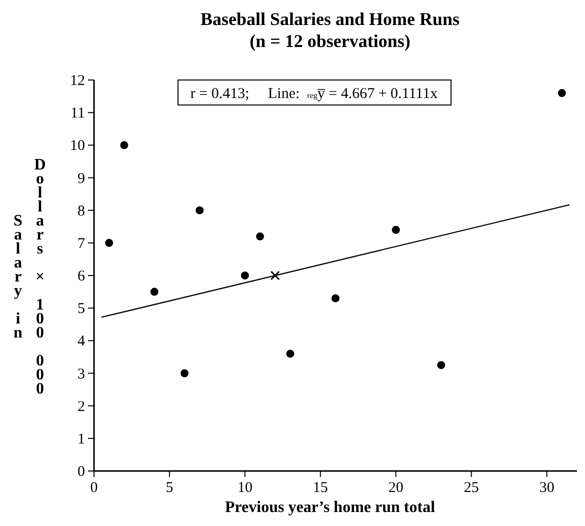 This screenshot has height=526, width=585. I want to click on y-tick-label: 2, so click(81, 406).